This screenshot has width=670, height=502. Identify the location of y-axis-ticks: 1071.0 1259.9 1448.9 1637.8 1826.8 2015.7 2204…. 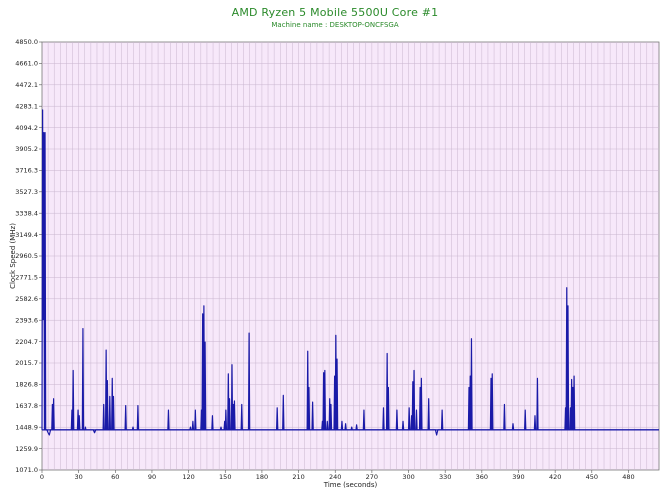
(28, 256).